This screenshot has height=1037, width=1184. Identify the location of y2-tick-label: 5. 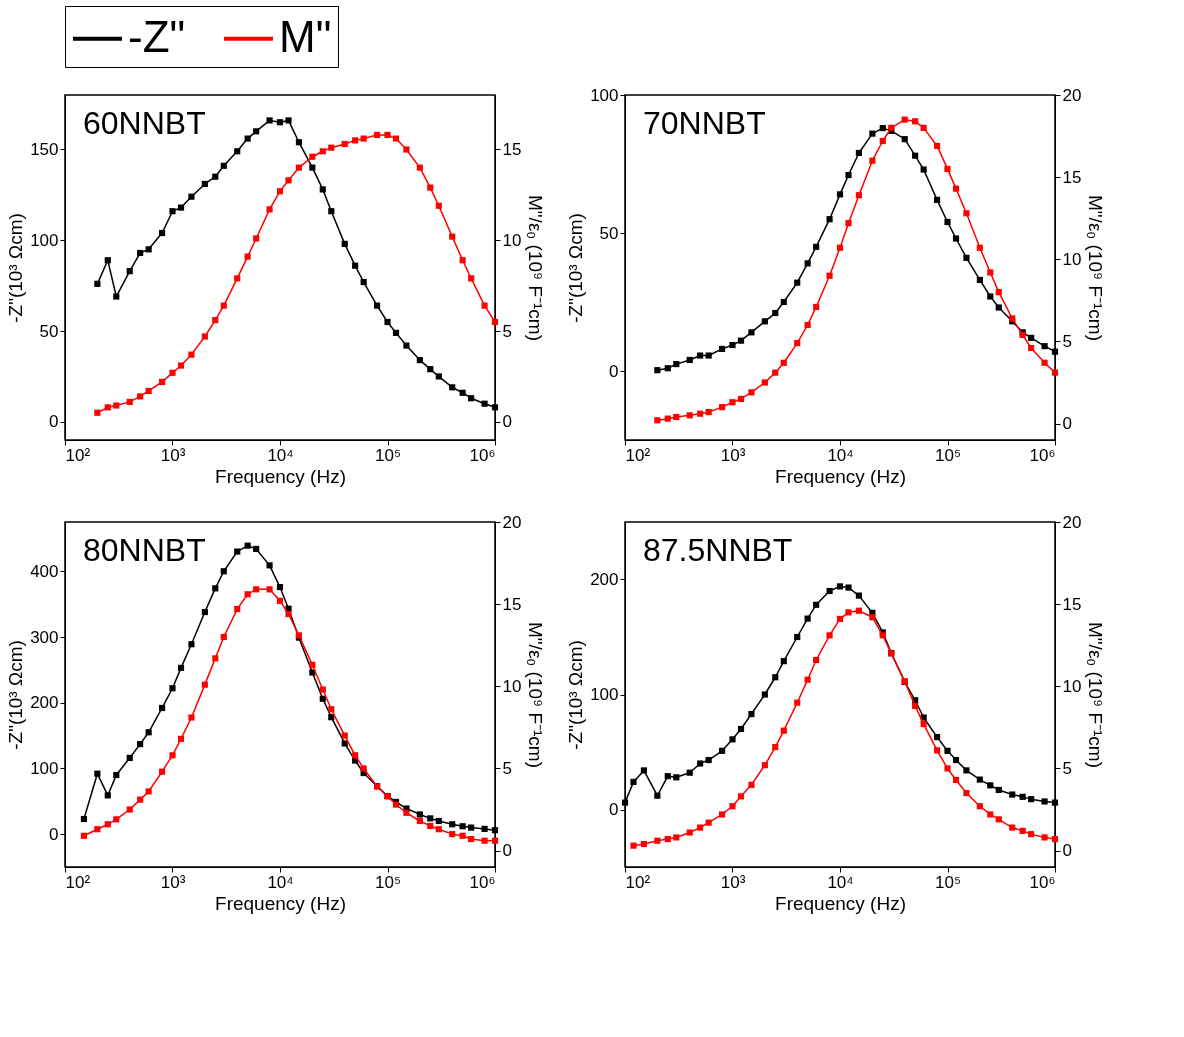
(1067, 768).